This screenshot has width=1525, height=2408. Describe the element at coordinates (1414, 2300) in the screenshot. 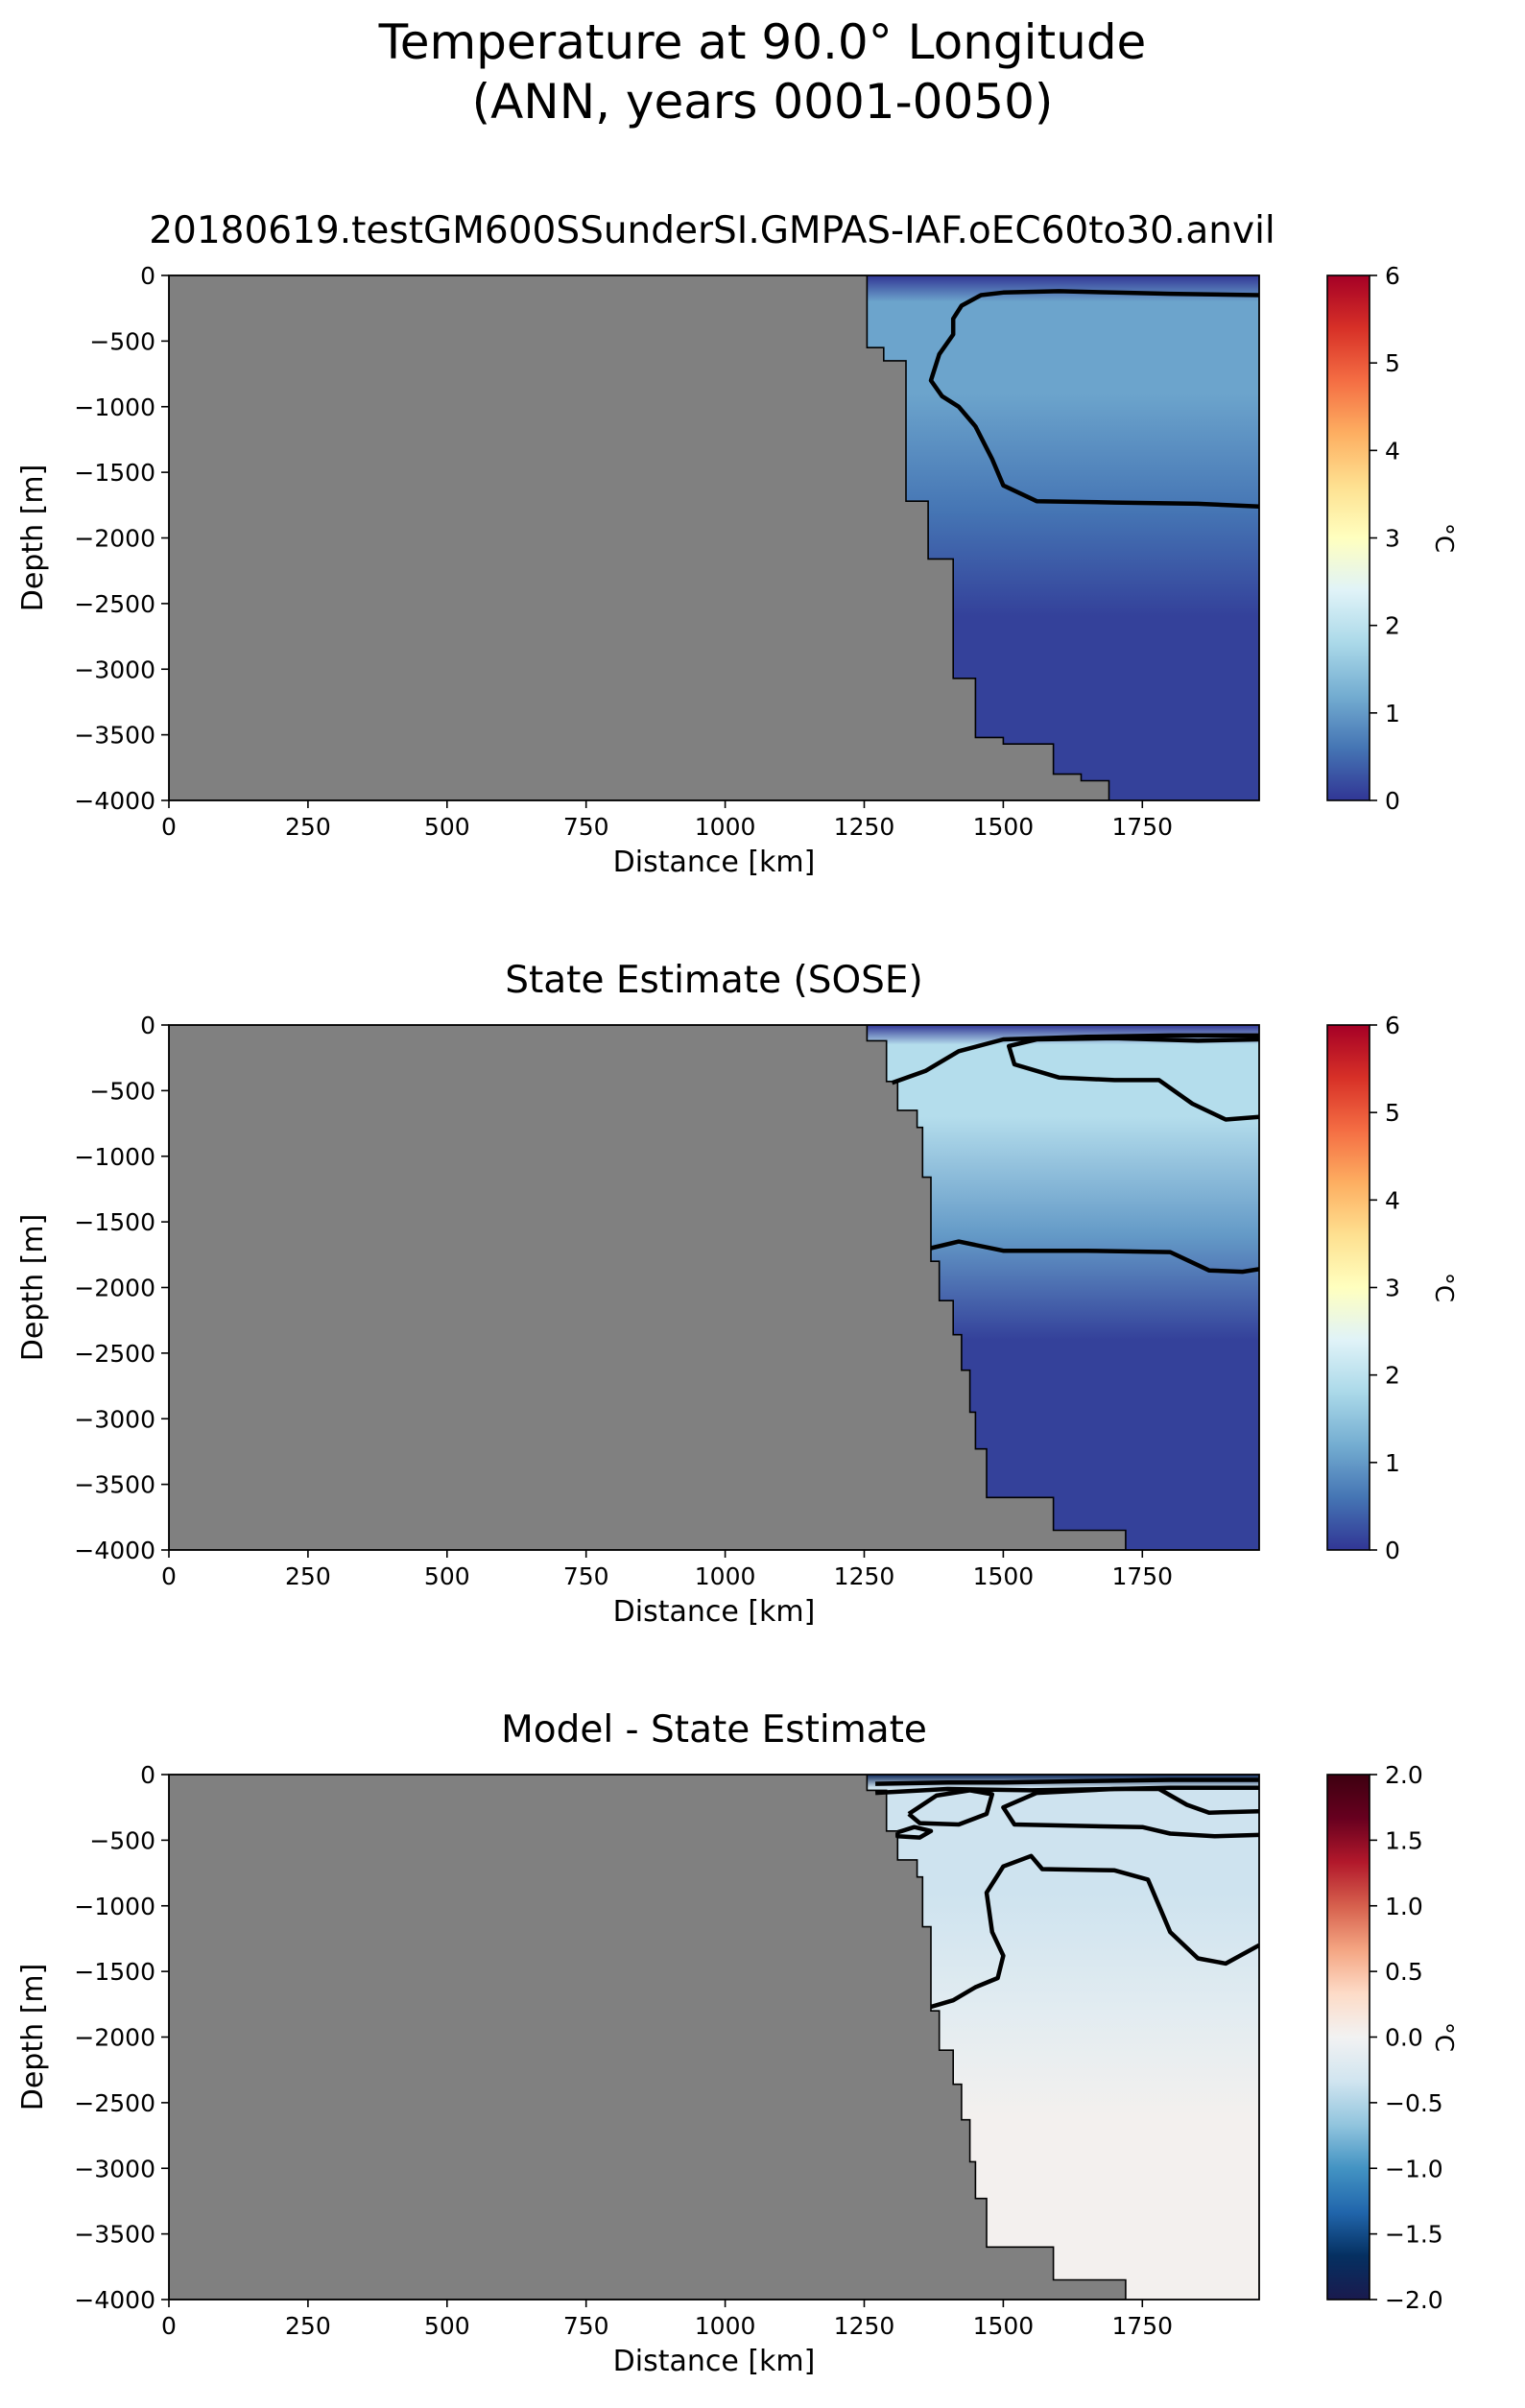

I see `colorbar-tick-label: −2.0` at that location.